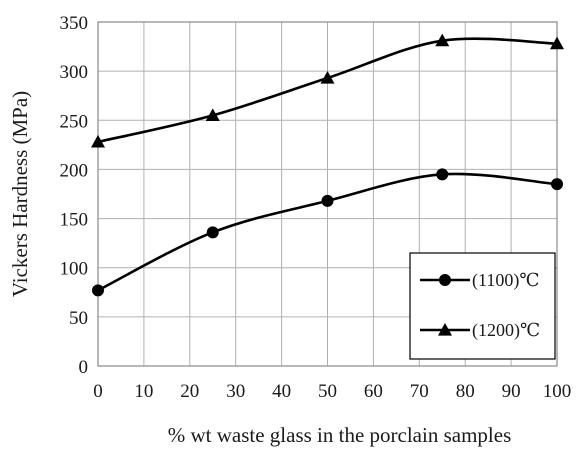 The height and width of the screenshot is (455, 579). Describe the element at coordinates (557, 391) in the screenshot. I see `x-tick-label: 100` at that location.